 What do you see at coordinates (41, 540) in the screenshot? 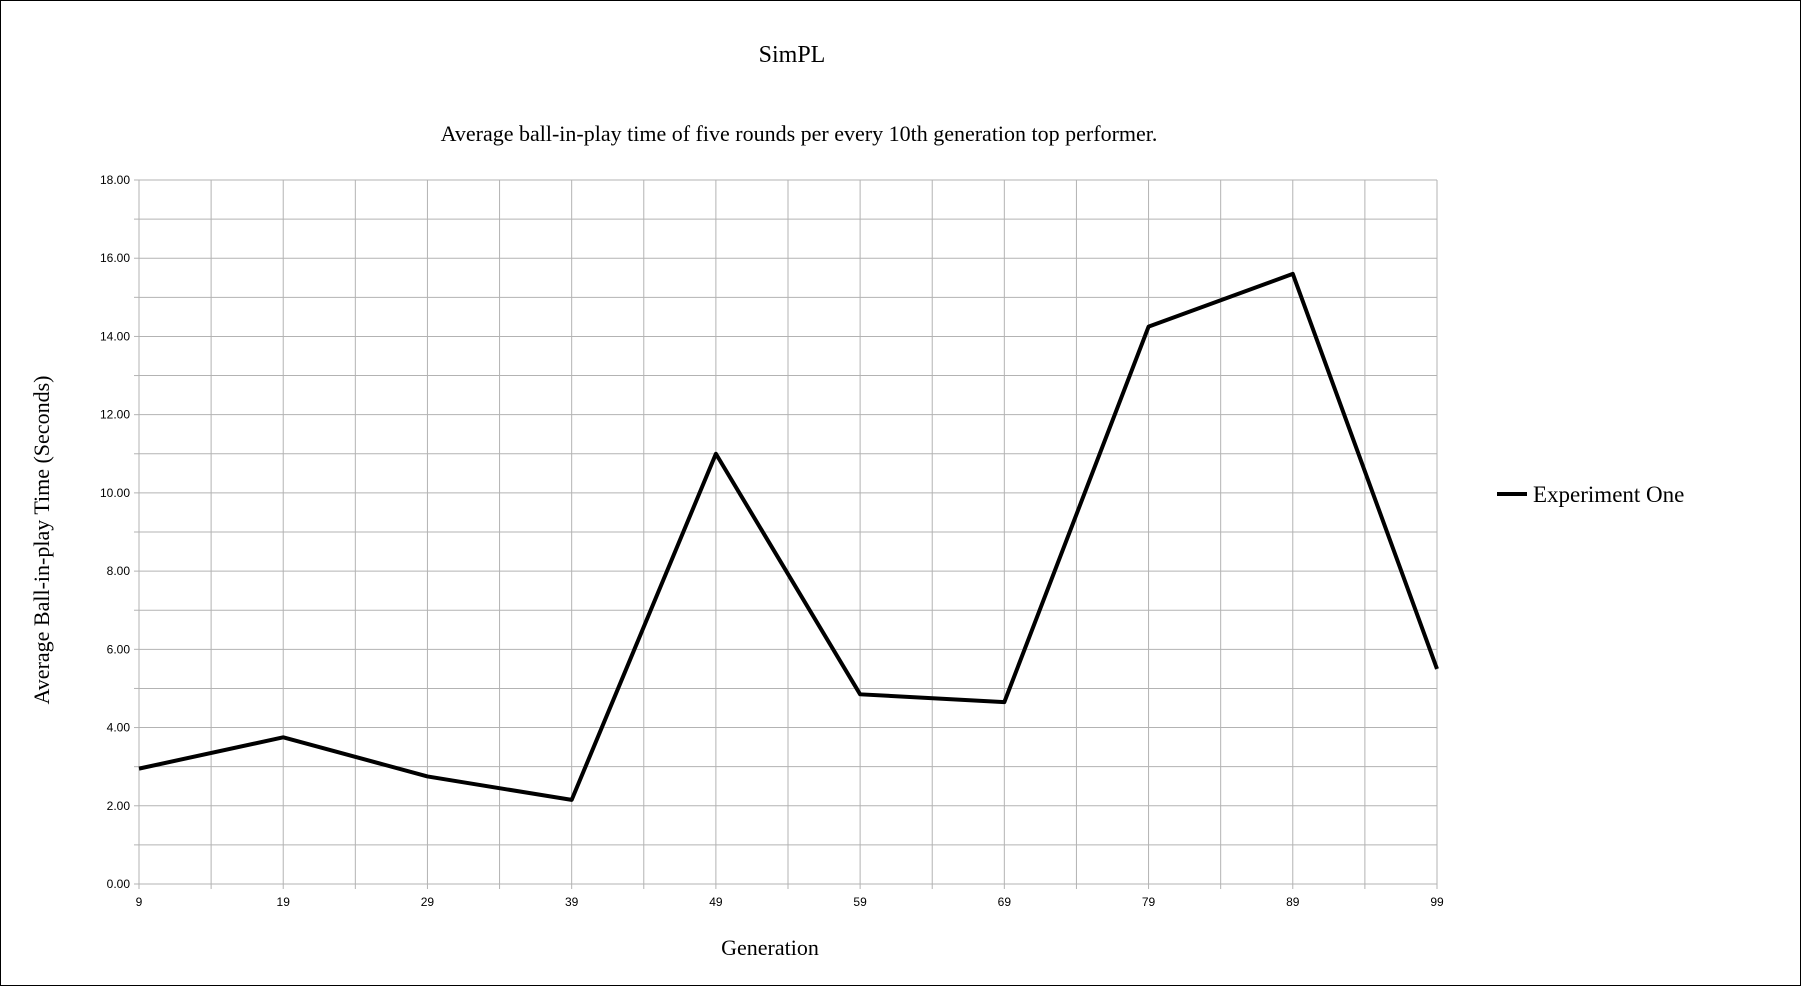
I see `y-axis-label: Average Ball-in-play Time (Seconds)` at bounding box center [41, 540].